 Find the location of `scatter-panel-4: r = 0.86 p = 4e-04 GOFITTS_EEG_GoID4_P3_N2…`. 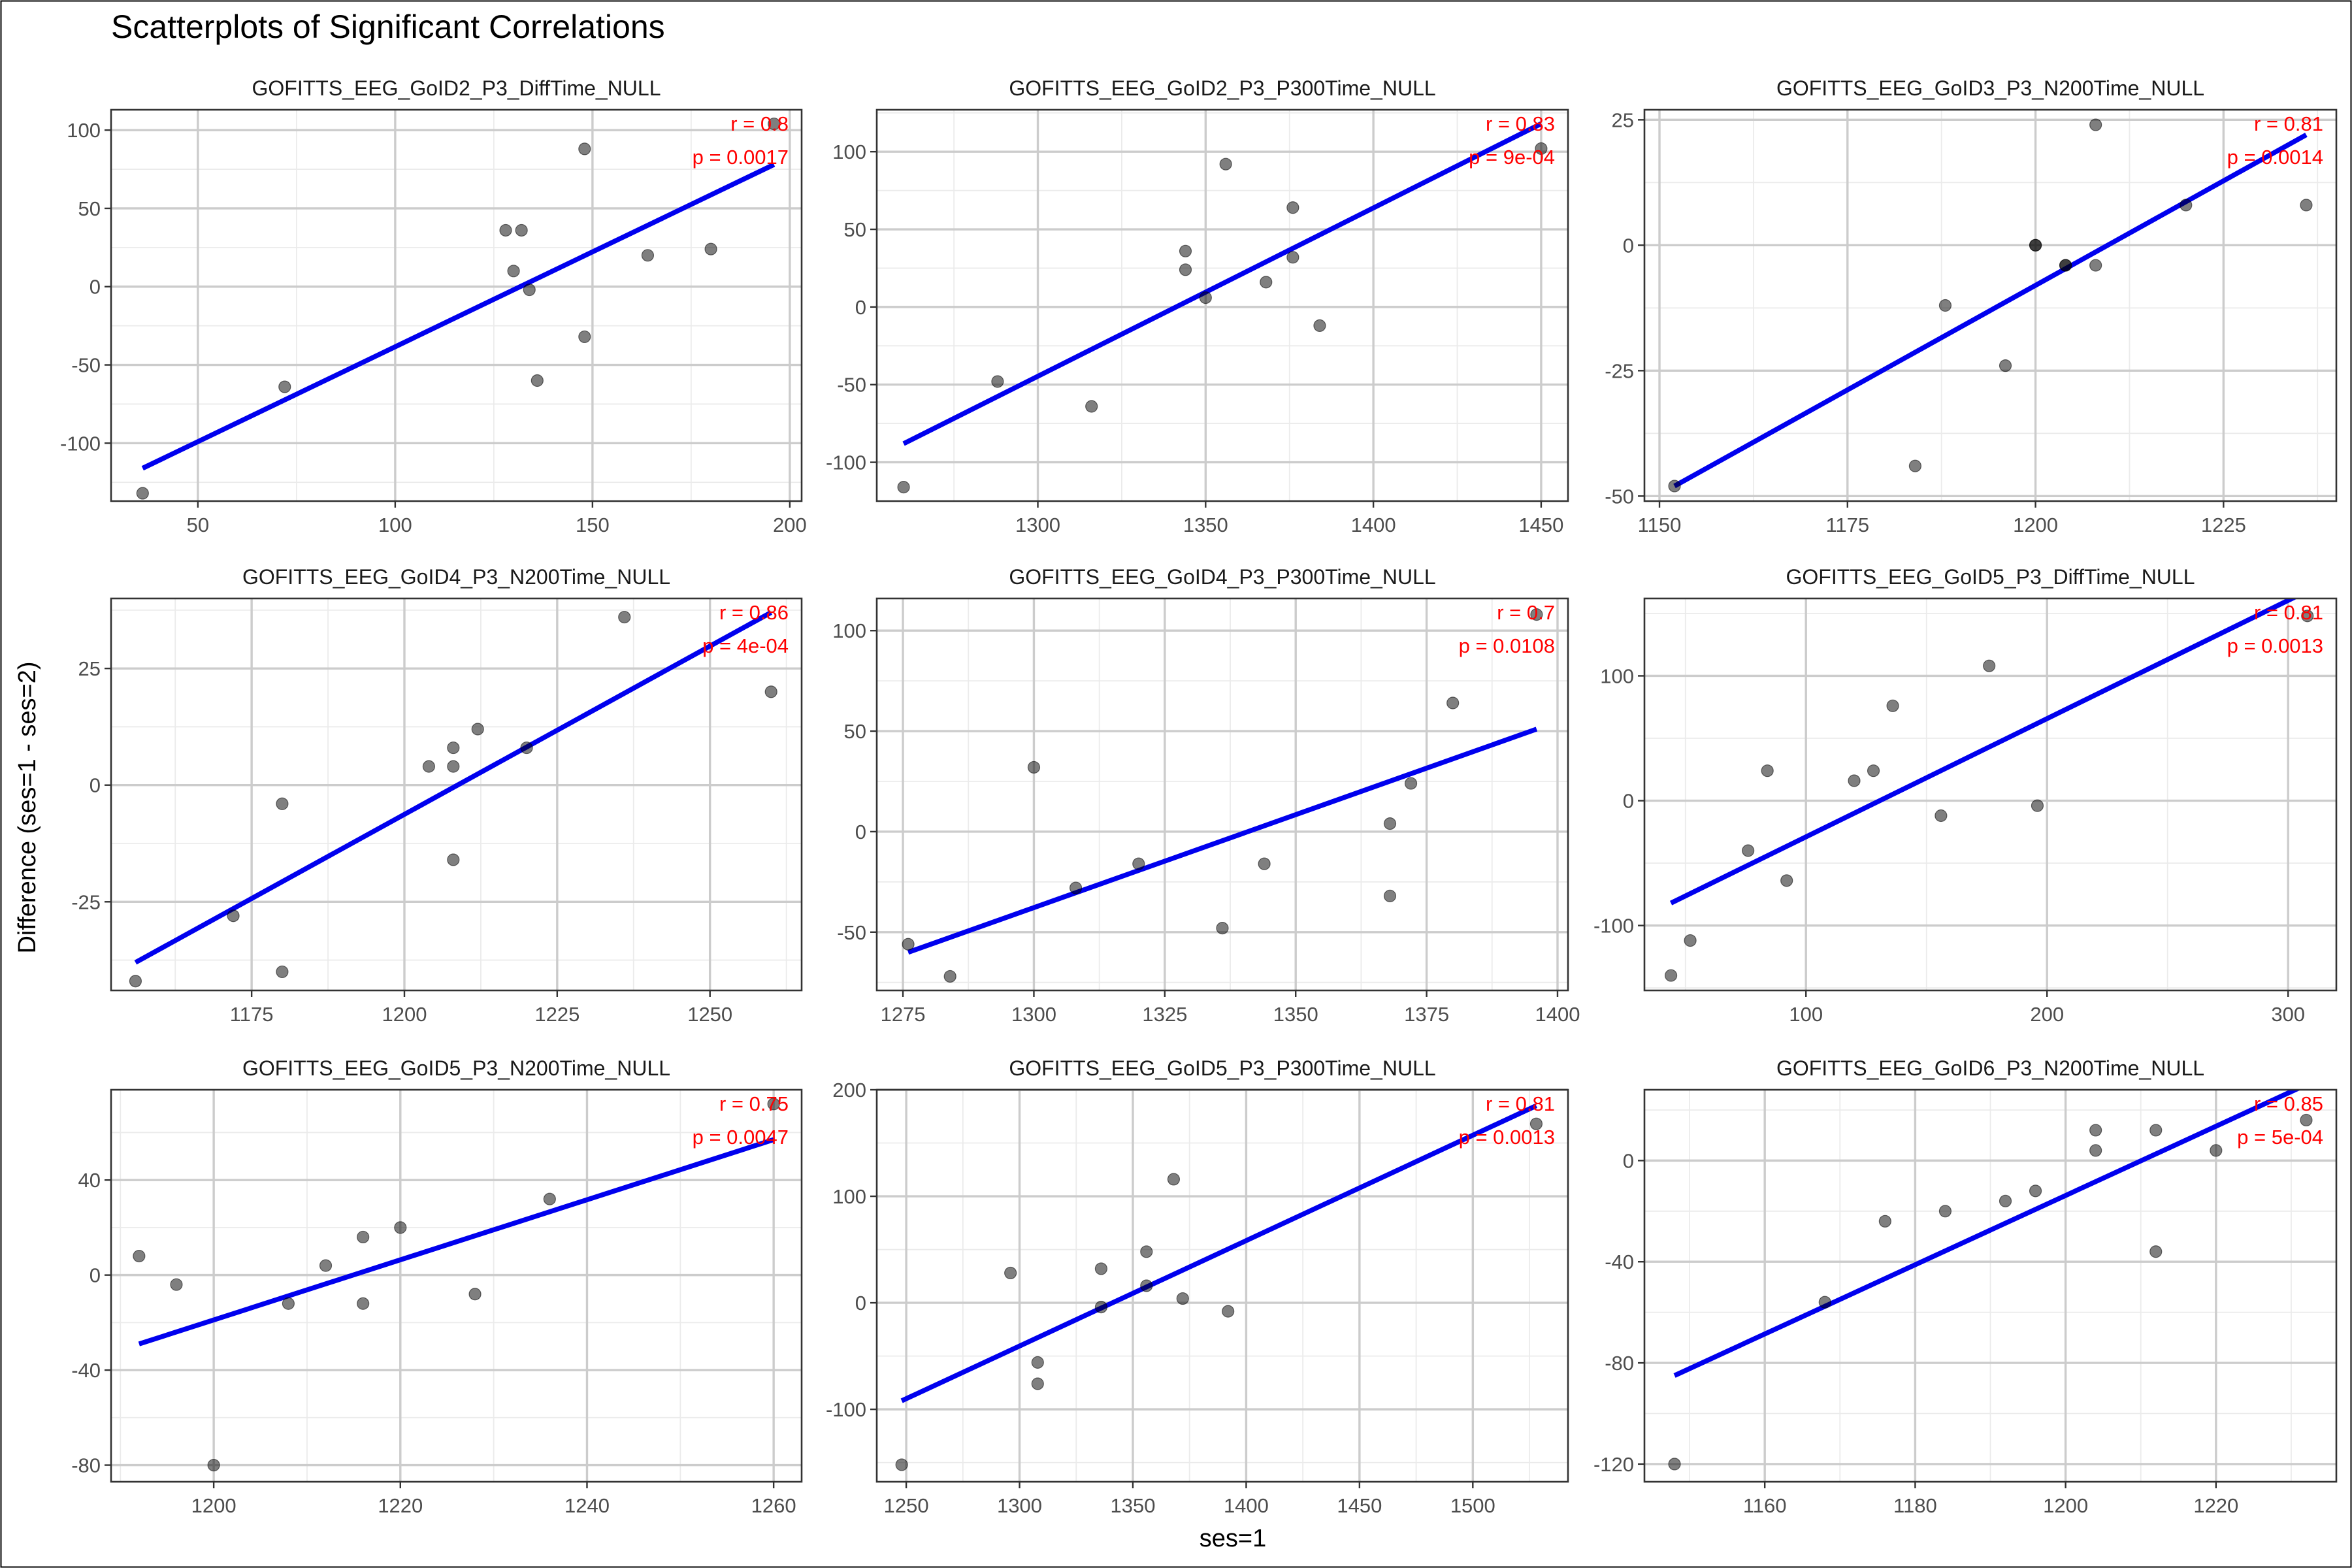

scatter-panel-4: r = 0.86 p = 4e-04 GOFITTS_EEG_GoID4_P3_N2… is located at coordinates (437, 795).